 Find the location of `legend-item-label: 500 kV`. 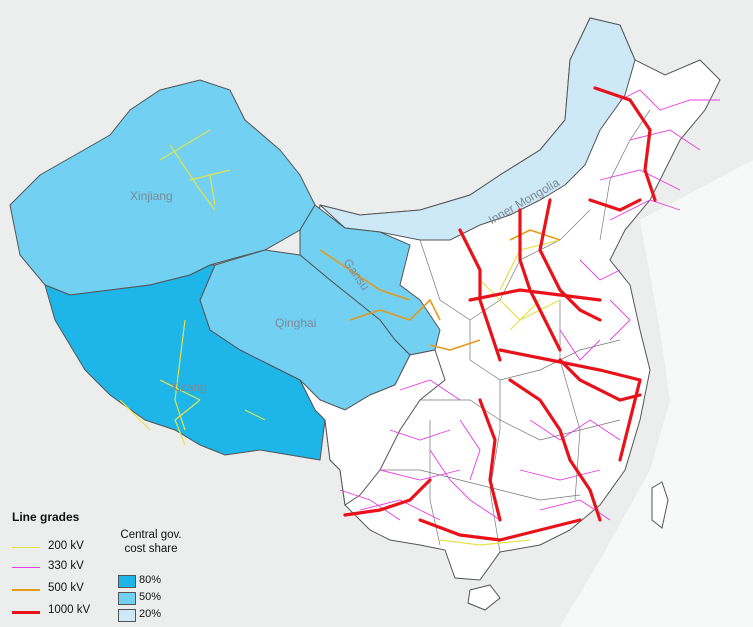

legend-item-label: 500 kV is located at coordinates (66, 588).